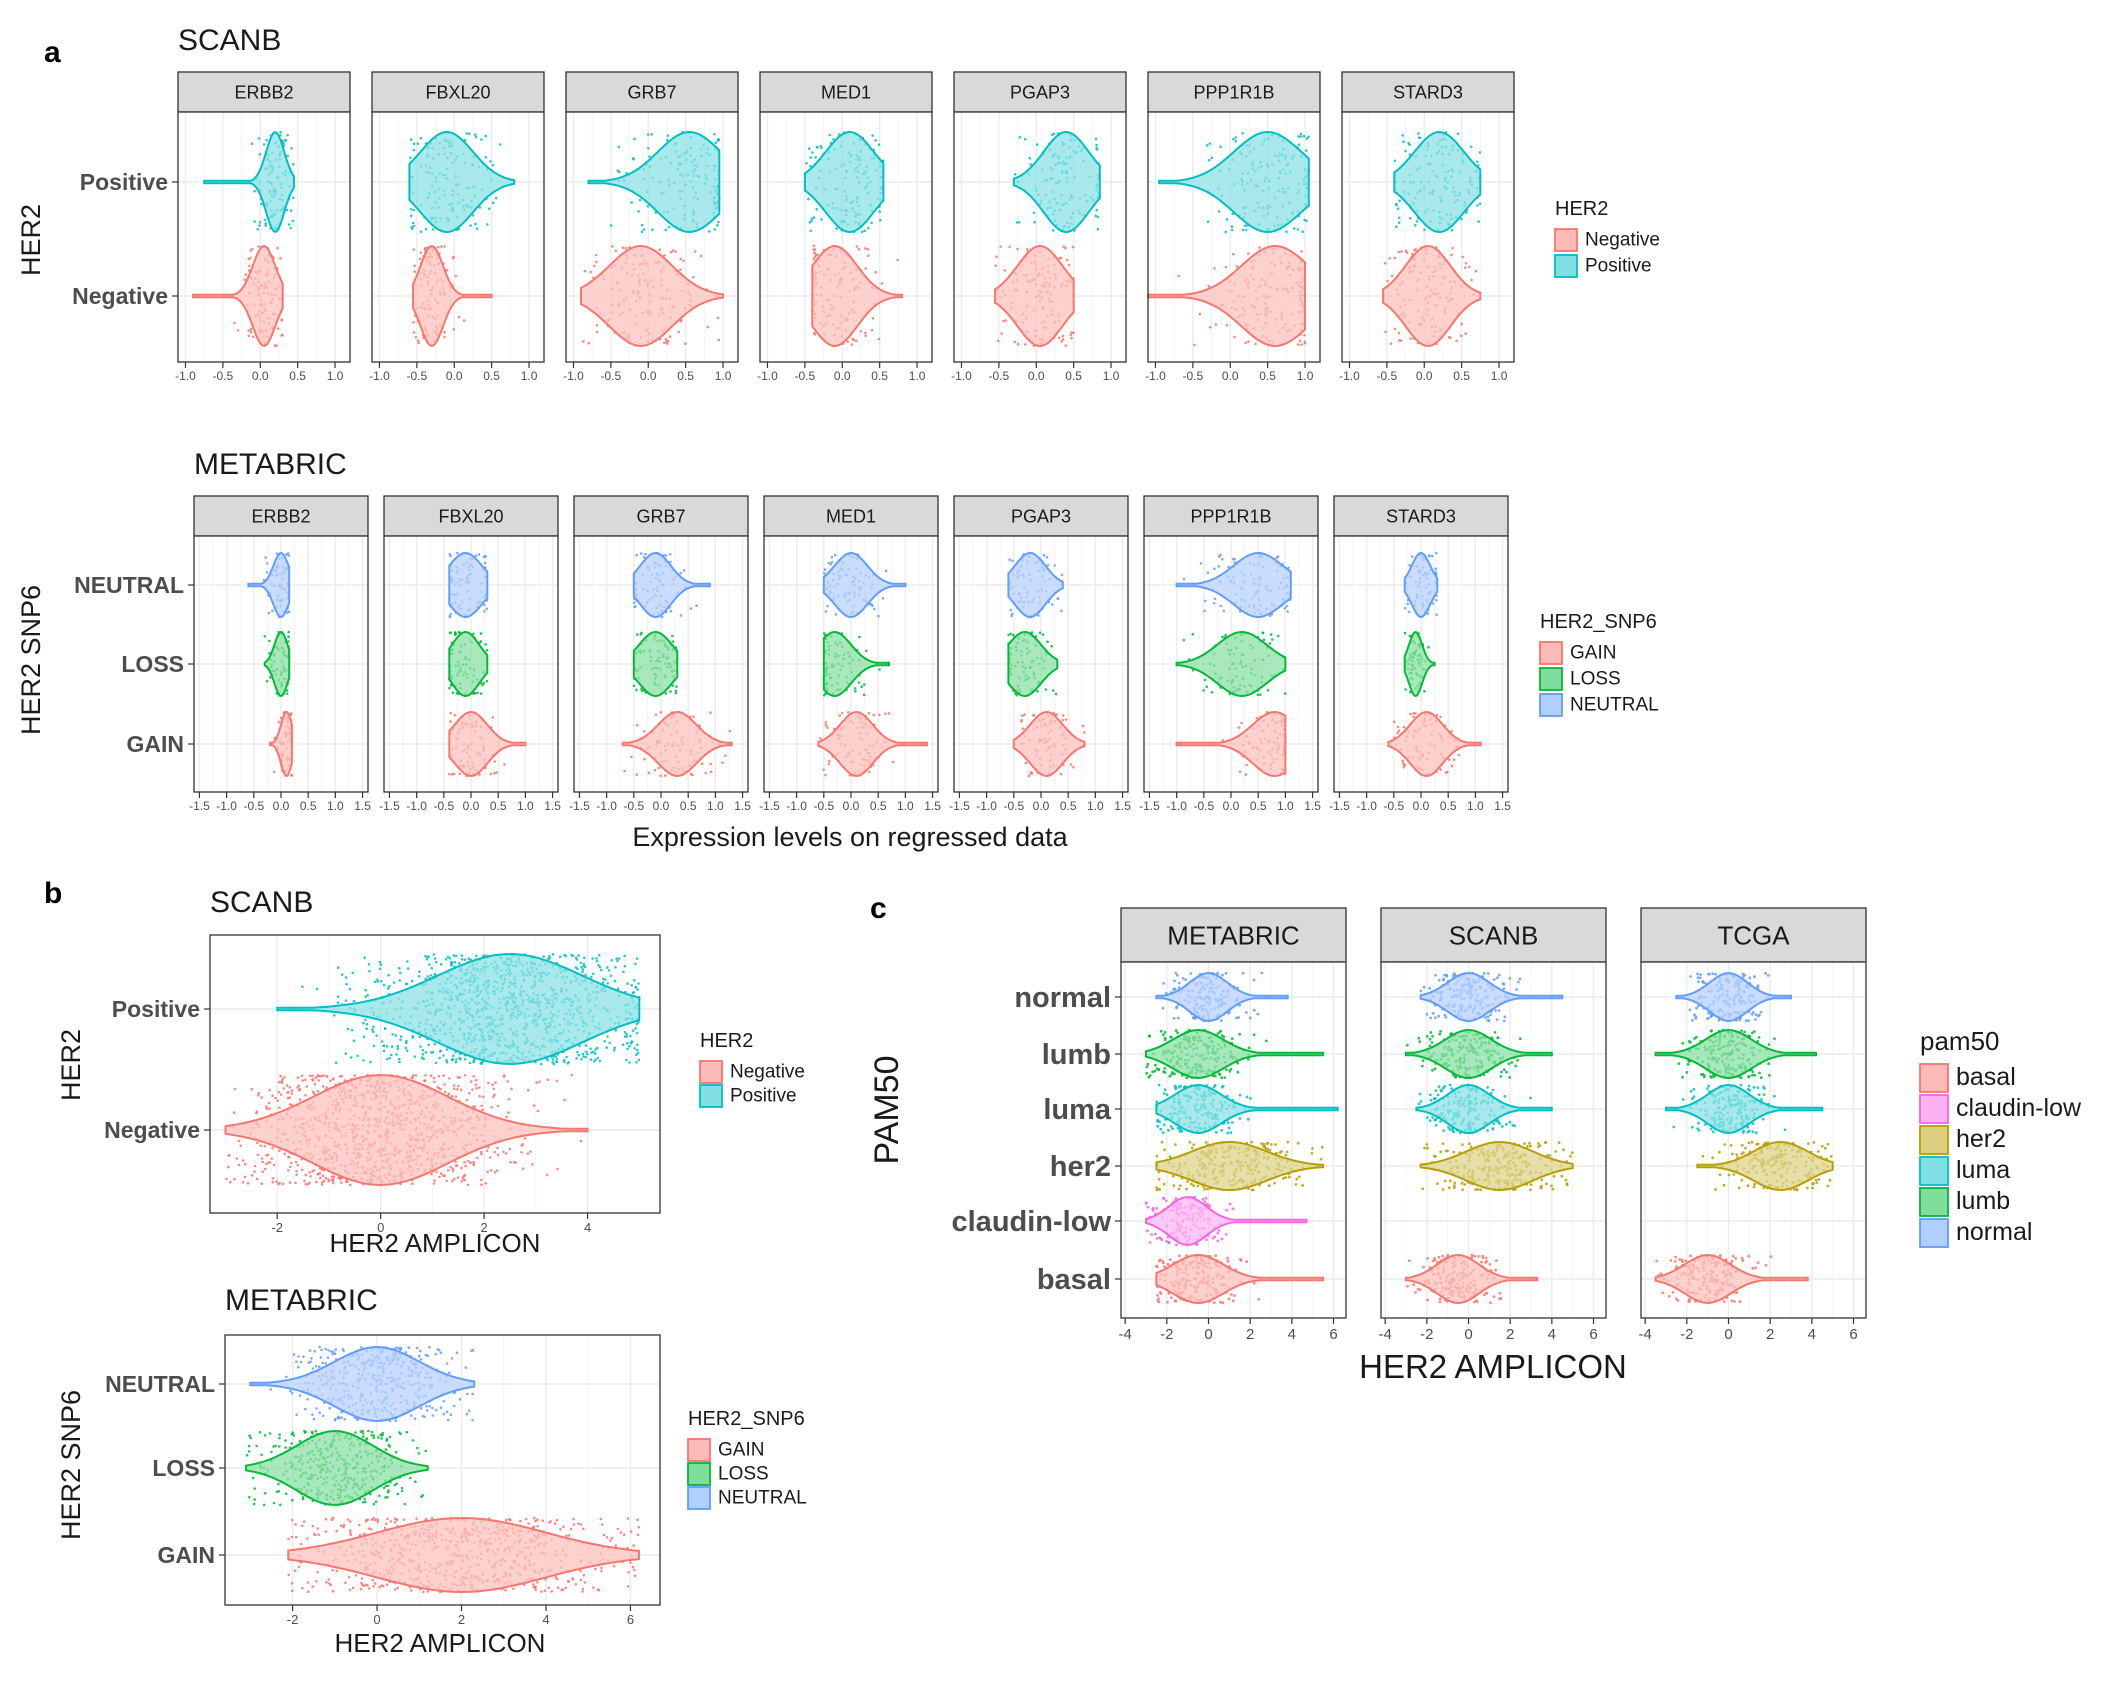  What do you see at coordinates (71, 1065) in the screenshot?
I see `y-axis-title: HER2` at bounding box center [71, 1065].